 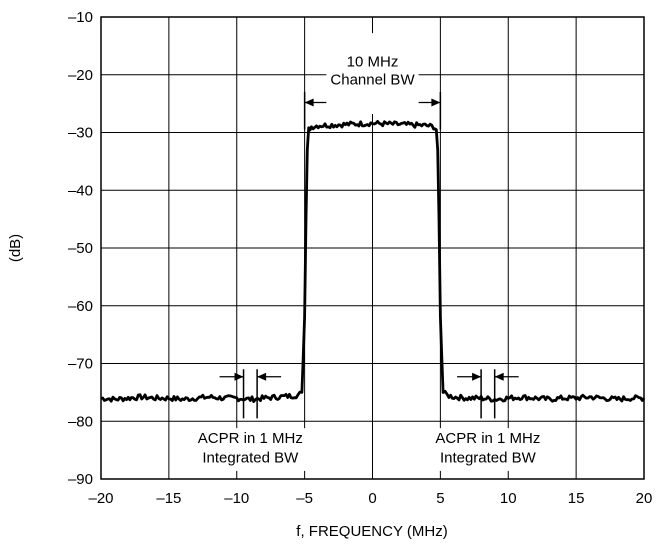 I want to click on y-tick-label-1: –20, so click(x=80, y=75).